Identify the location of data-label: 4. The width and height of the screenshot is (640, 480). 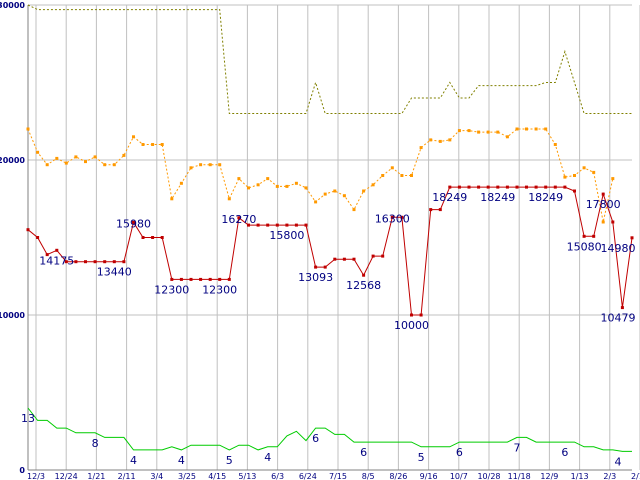
(133, 460).